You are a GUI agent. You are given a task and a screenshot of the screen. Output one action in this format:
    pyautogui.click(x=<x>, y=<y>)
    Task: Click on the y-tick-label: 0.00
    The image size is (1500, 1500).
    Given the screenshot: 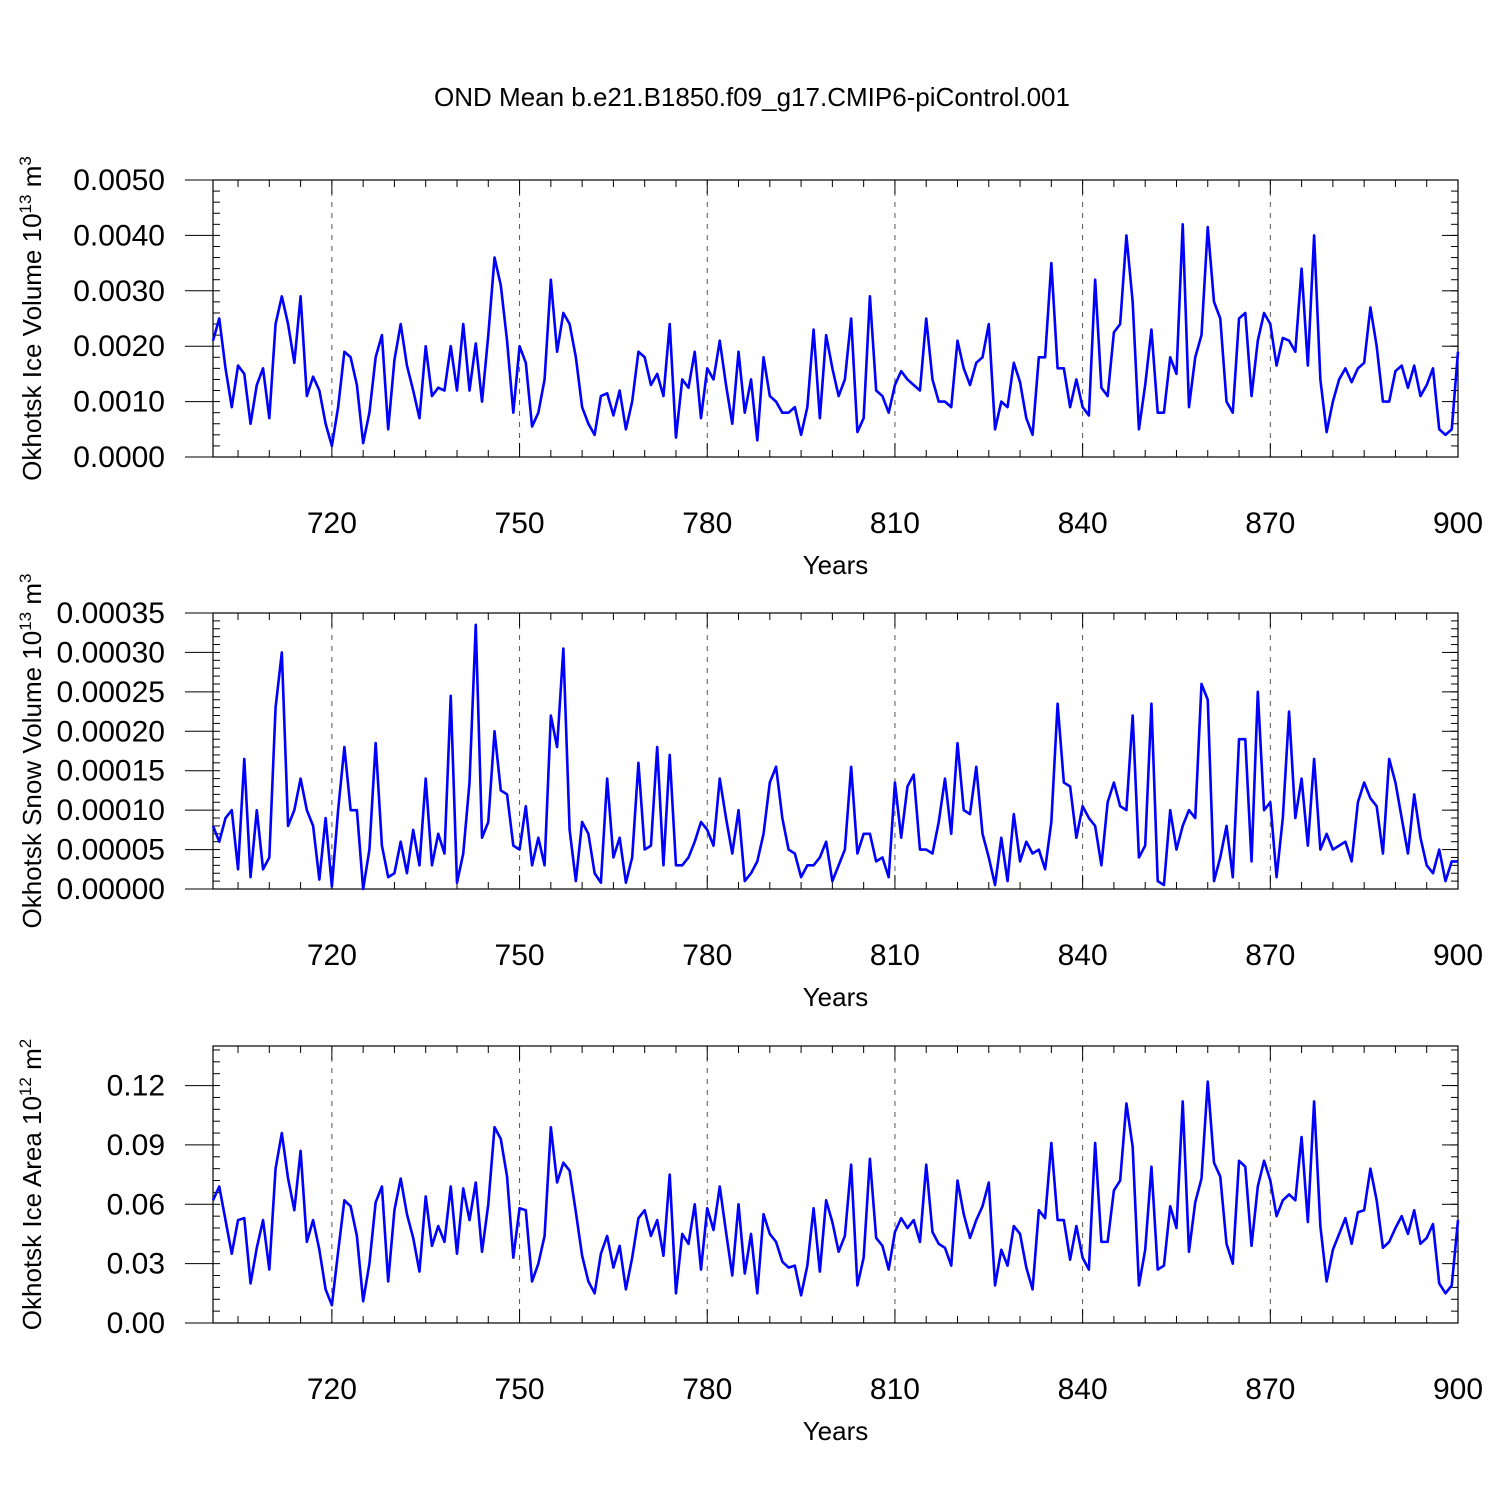 What is the action you would take?
    pyautogui.click(x=136, y=1323)
    